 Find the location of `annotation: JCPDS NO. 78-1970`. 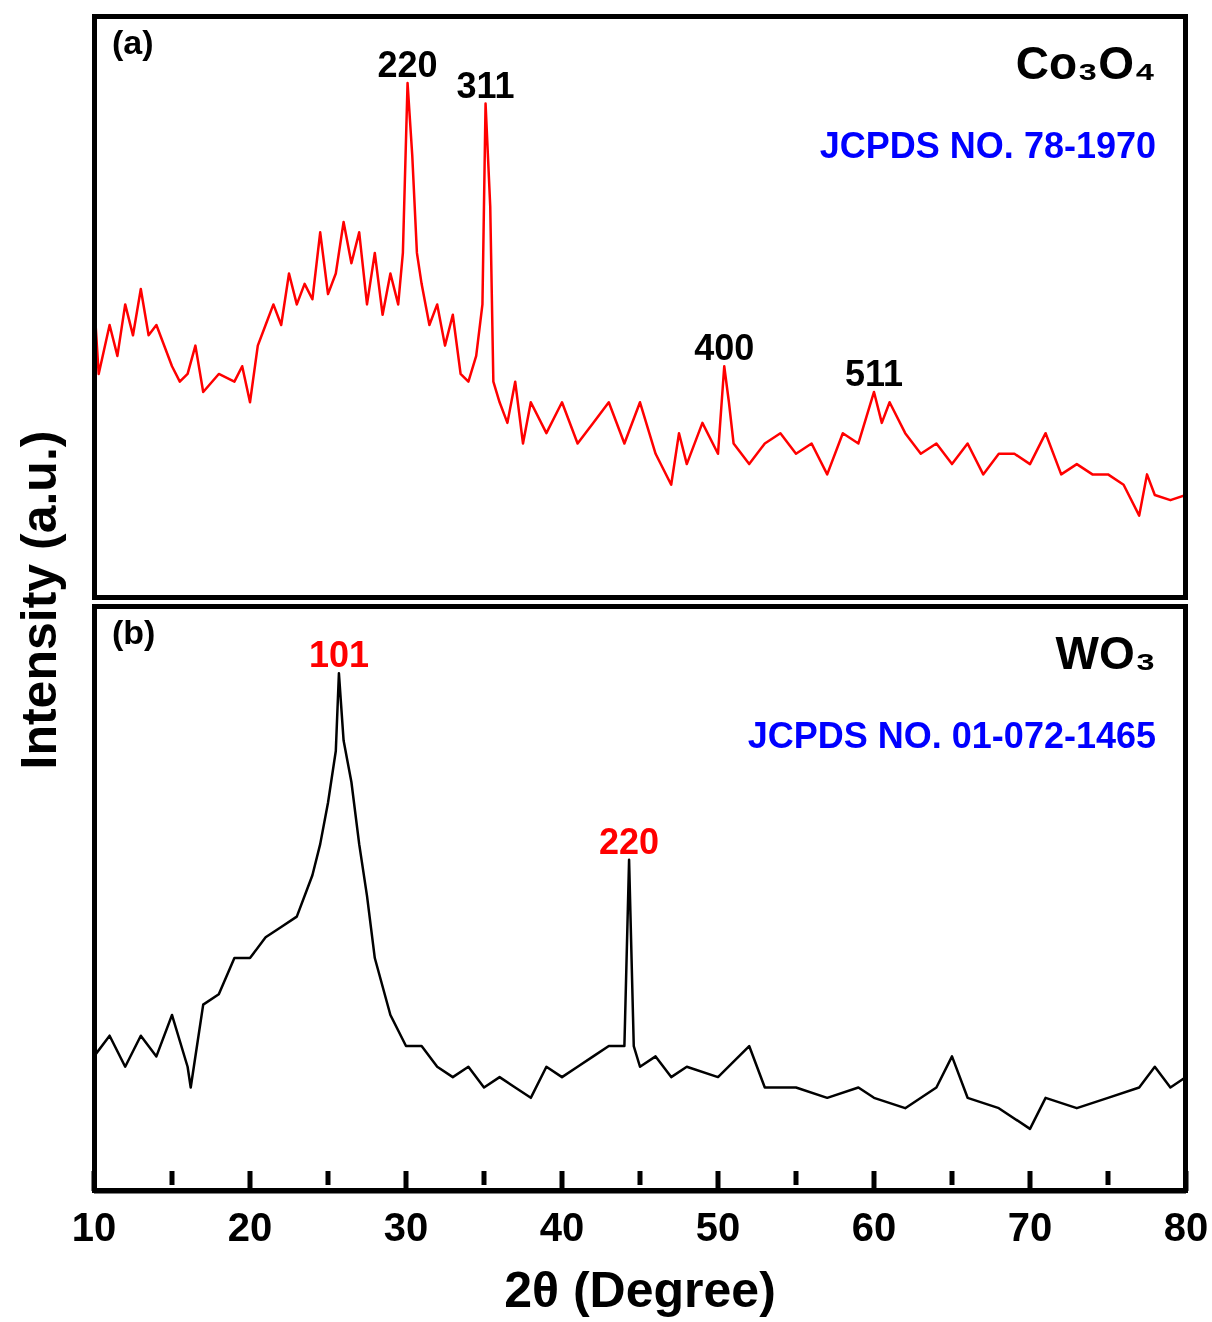

annotation: JCPDS NO. 78-1970 is located at coordinates (987, 145).